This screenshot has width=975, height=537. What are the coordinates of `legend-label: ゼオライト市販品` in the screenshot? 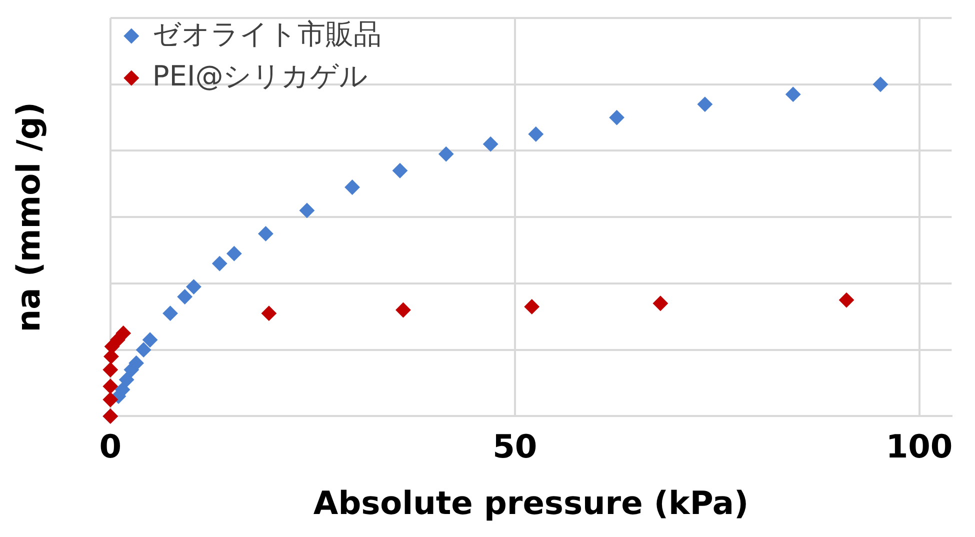 It's located at (267, 33).